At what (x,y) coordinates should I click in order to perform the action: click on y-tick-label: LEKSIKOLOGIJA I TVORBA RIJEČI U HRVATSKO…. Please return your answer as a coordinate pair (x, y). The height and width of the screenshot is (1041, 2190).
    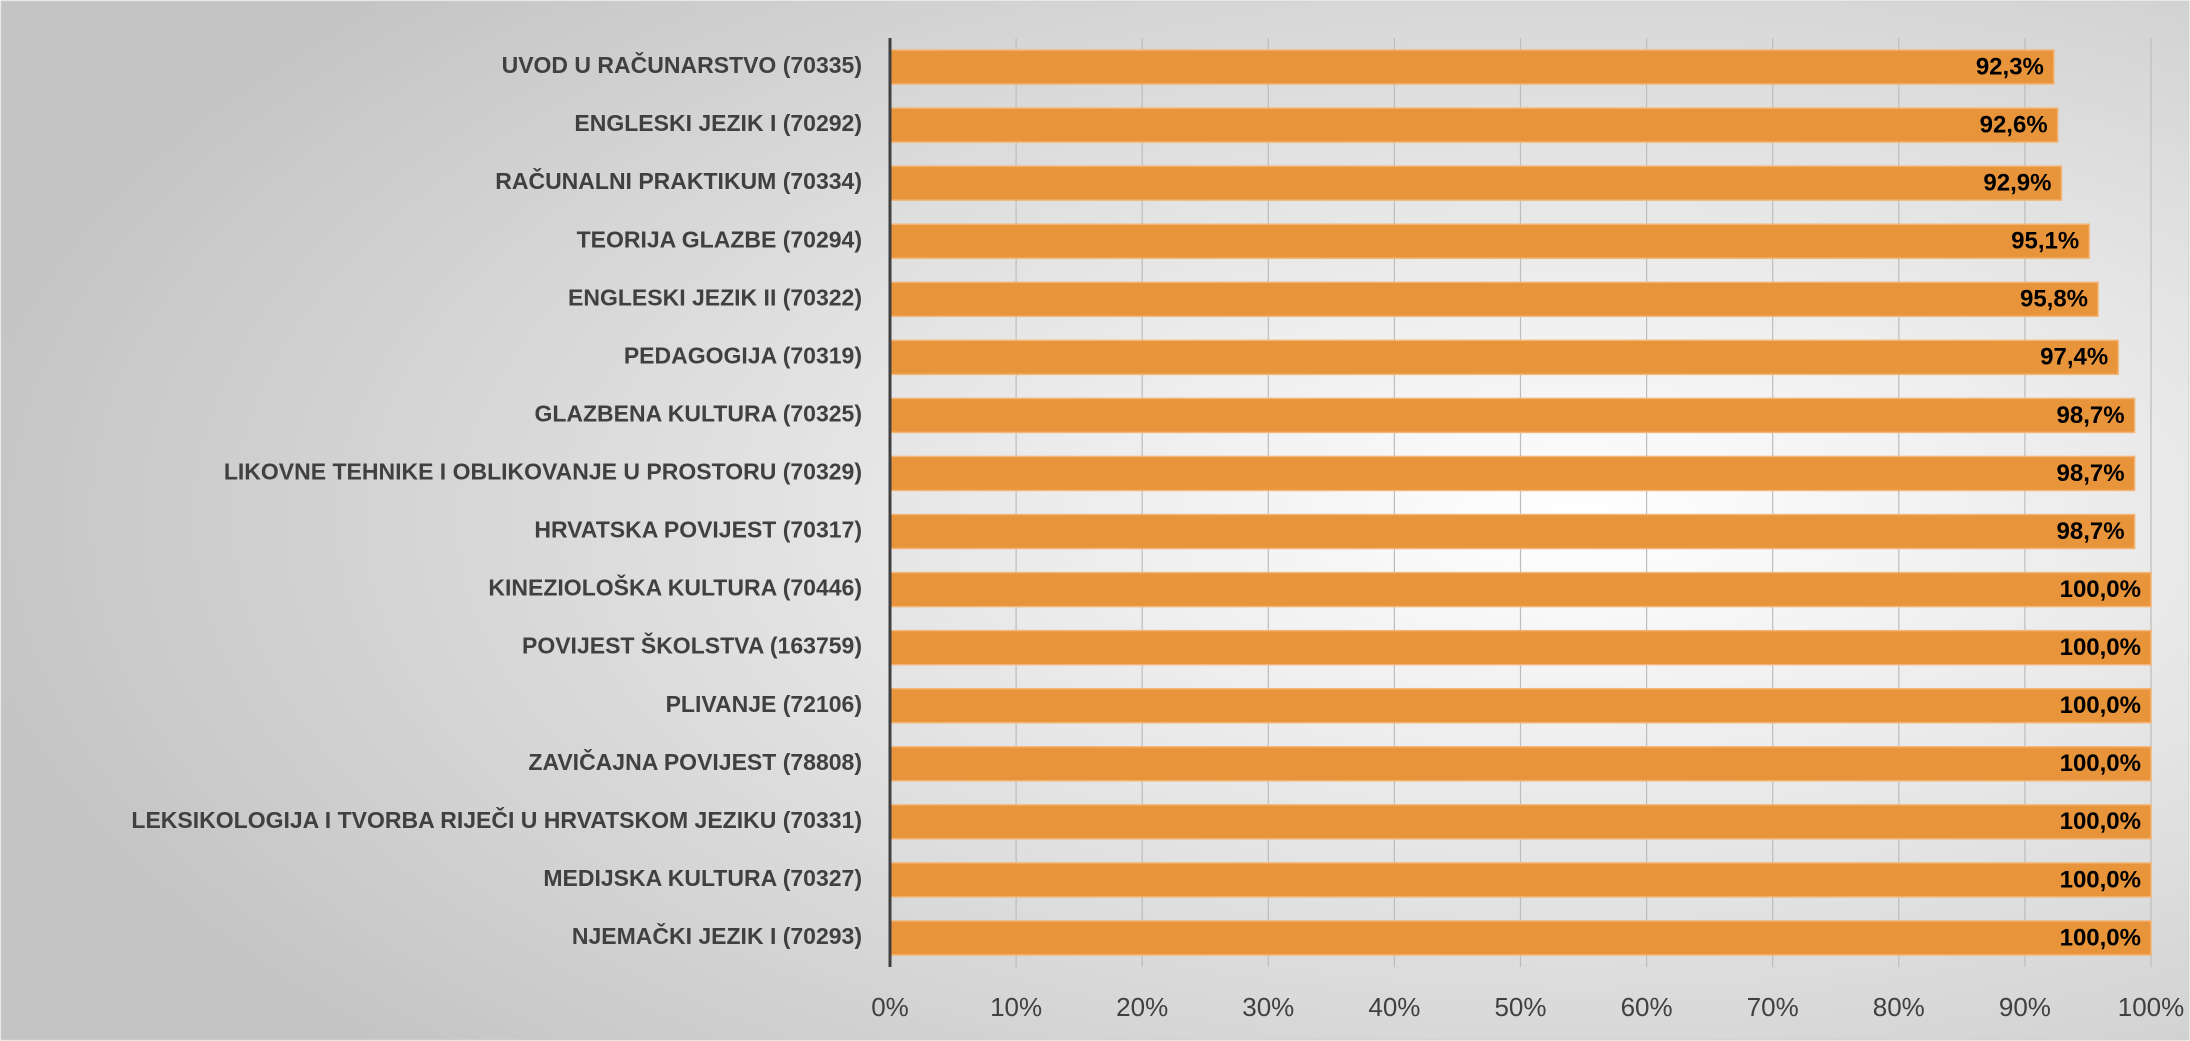
    Looking at the image, I should click on (496, 819).